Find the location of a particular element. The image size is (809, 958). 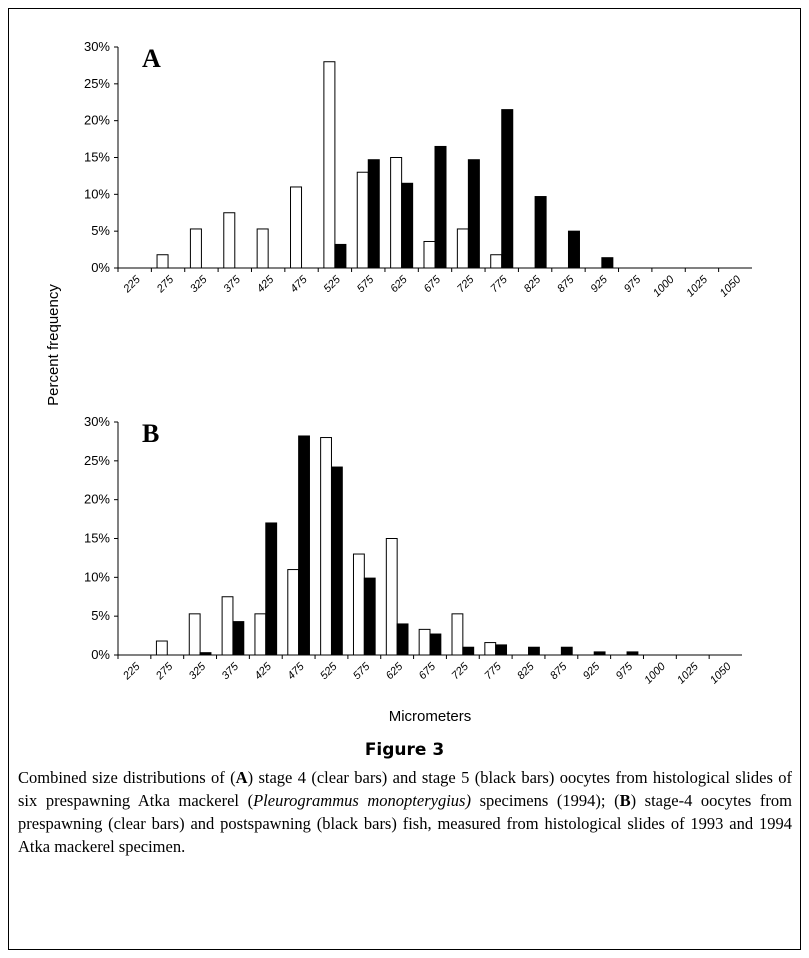

caption-segment: specimens (1994); ( is located at coordinates (545, 800).